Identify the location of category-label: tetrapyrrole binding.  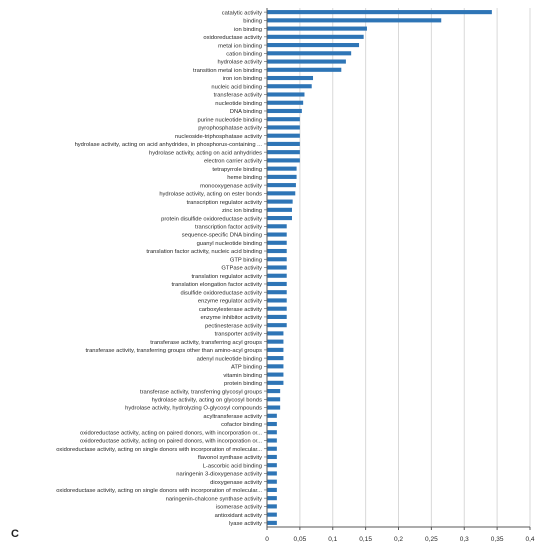
(237, 170).